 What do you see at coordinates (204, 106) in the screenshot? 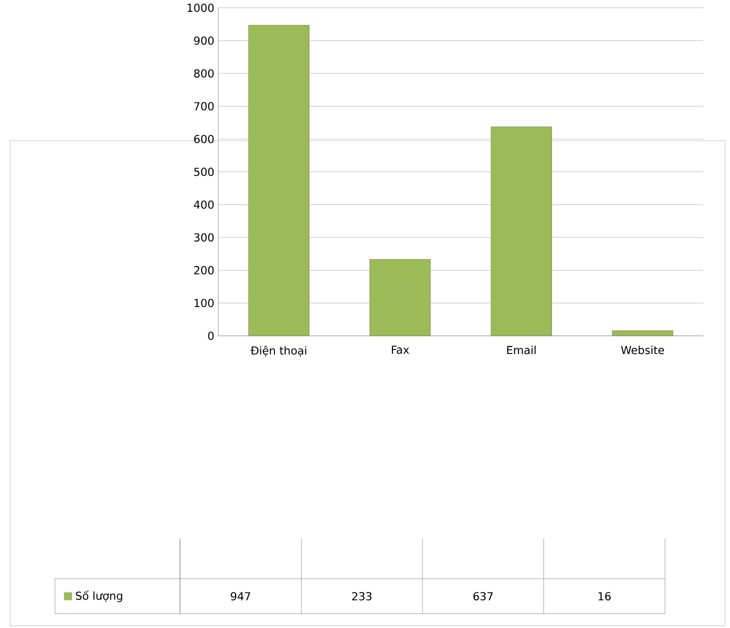
I see `y-tick-label: 700` at bounding box center [204, 106].